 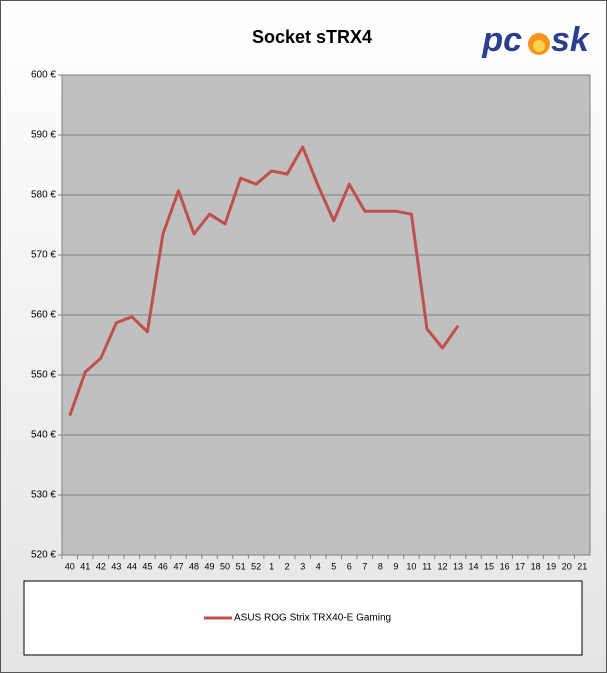 What do you see at coordinates (411, 566) in the screenshot?
I see `x-tick-label: 10` at bounding box center [411, 566].